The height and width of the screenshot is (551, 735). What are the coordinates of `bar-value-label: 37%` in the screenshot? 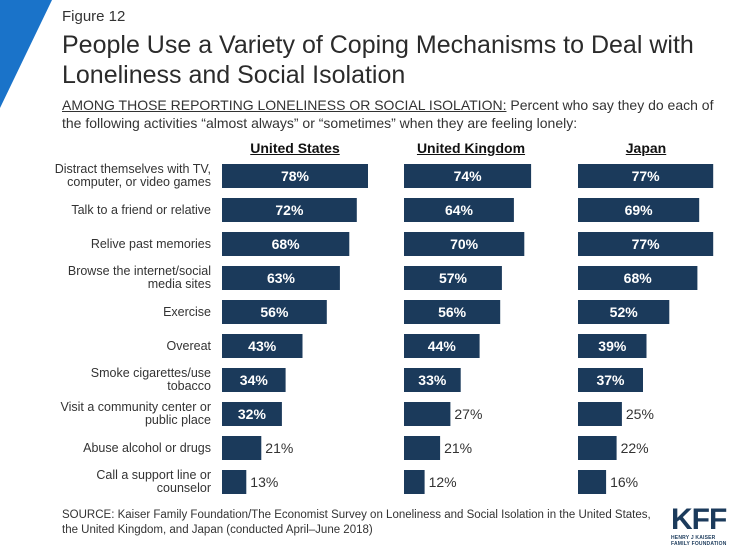 It's located at (610, 380).